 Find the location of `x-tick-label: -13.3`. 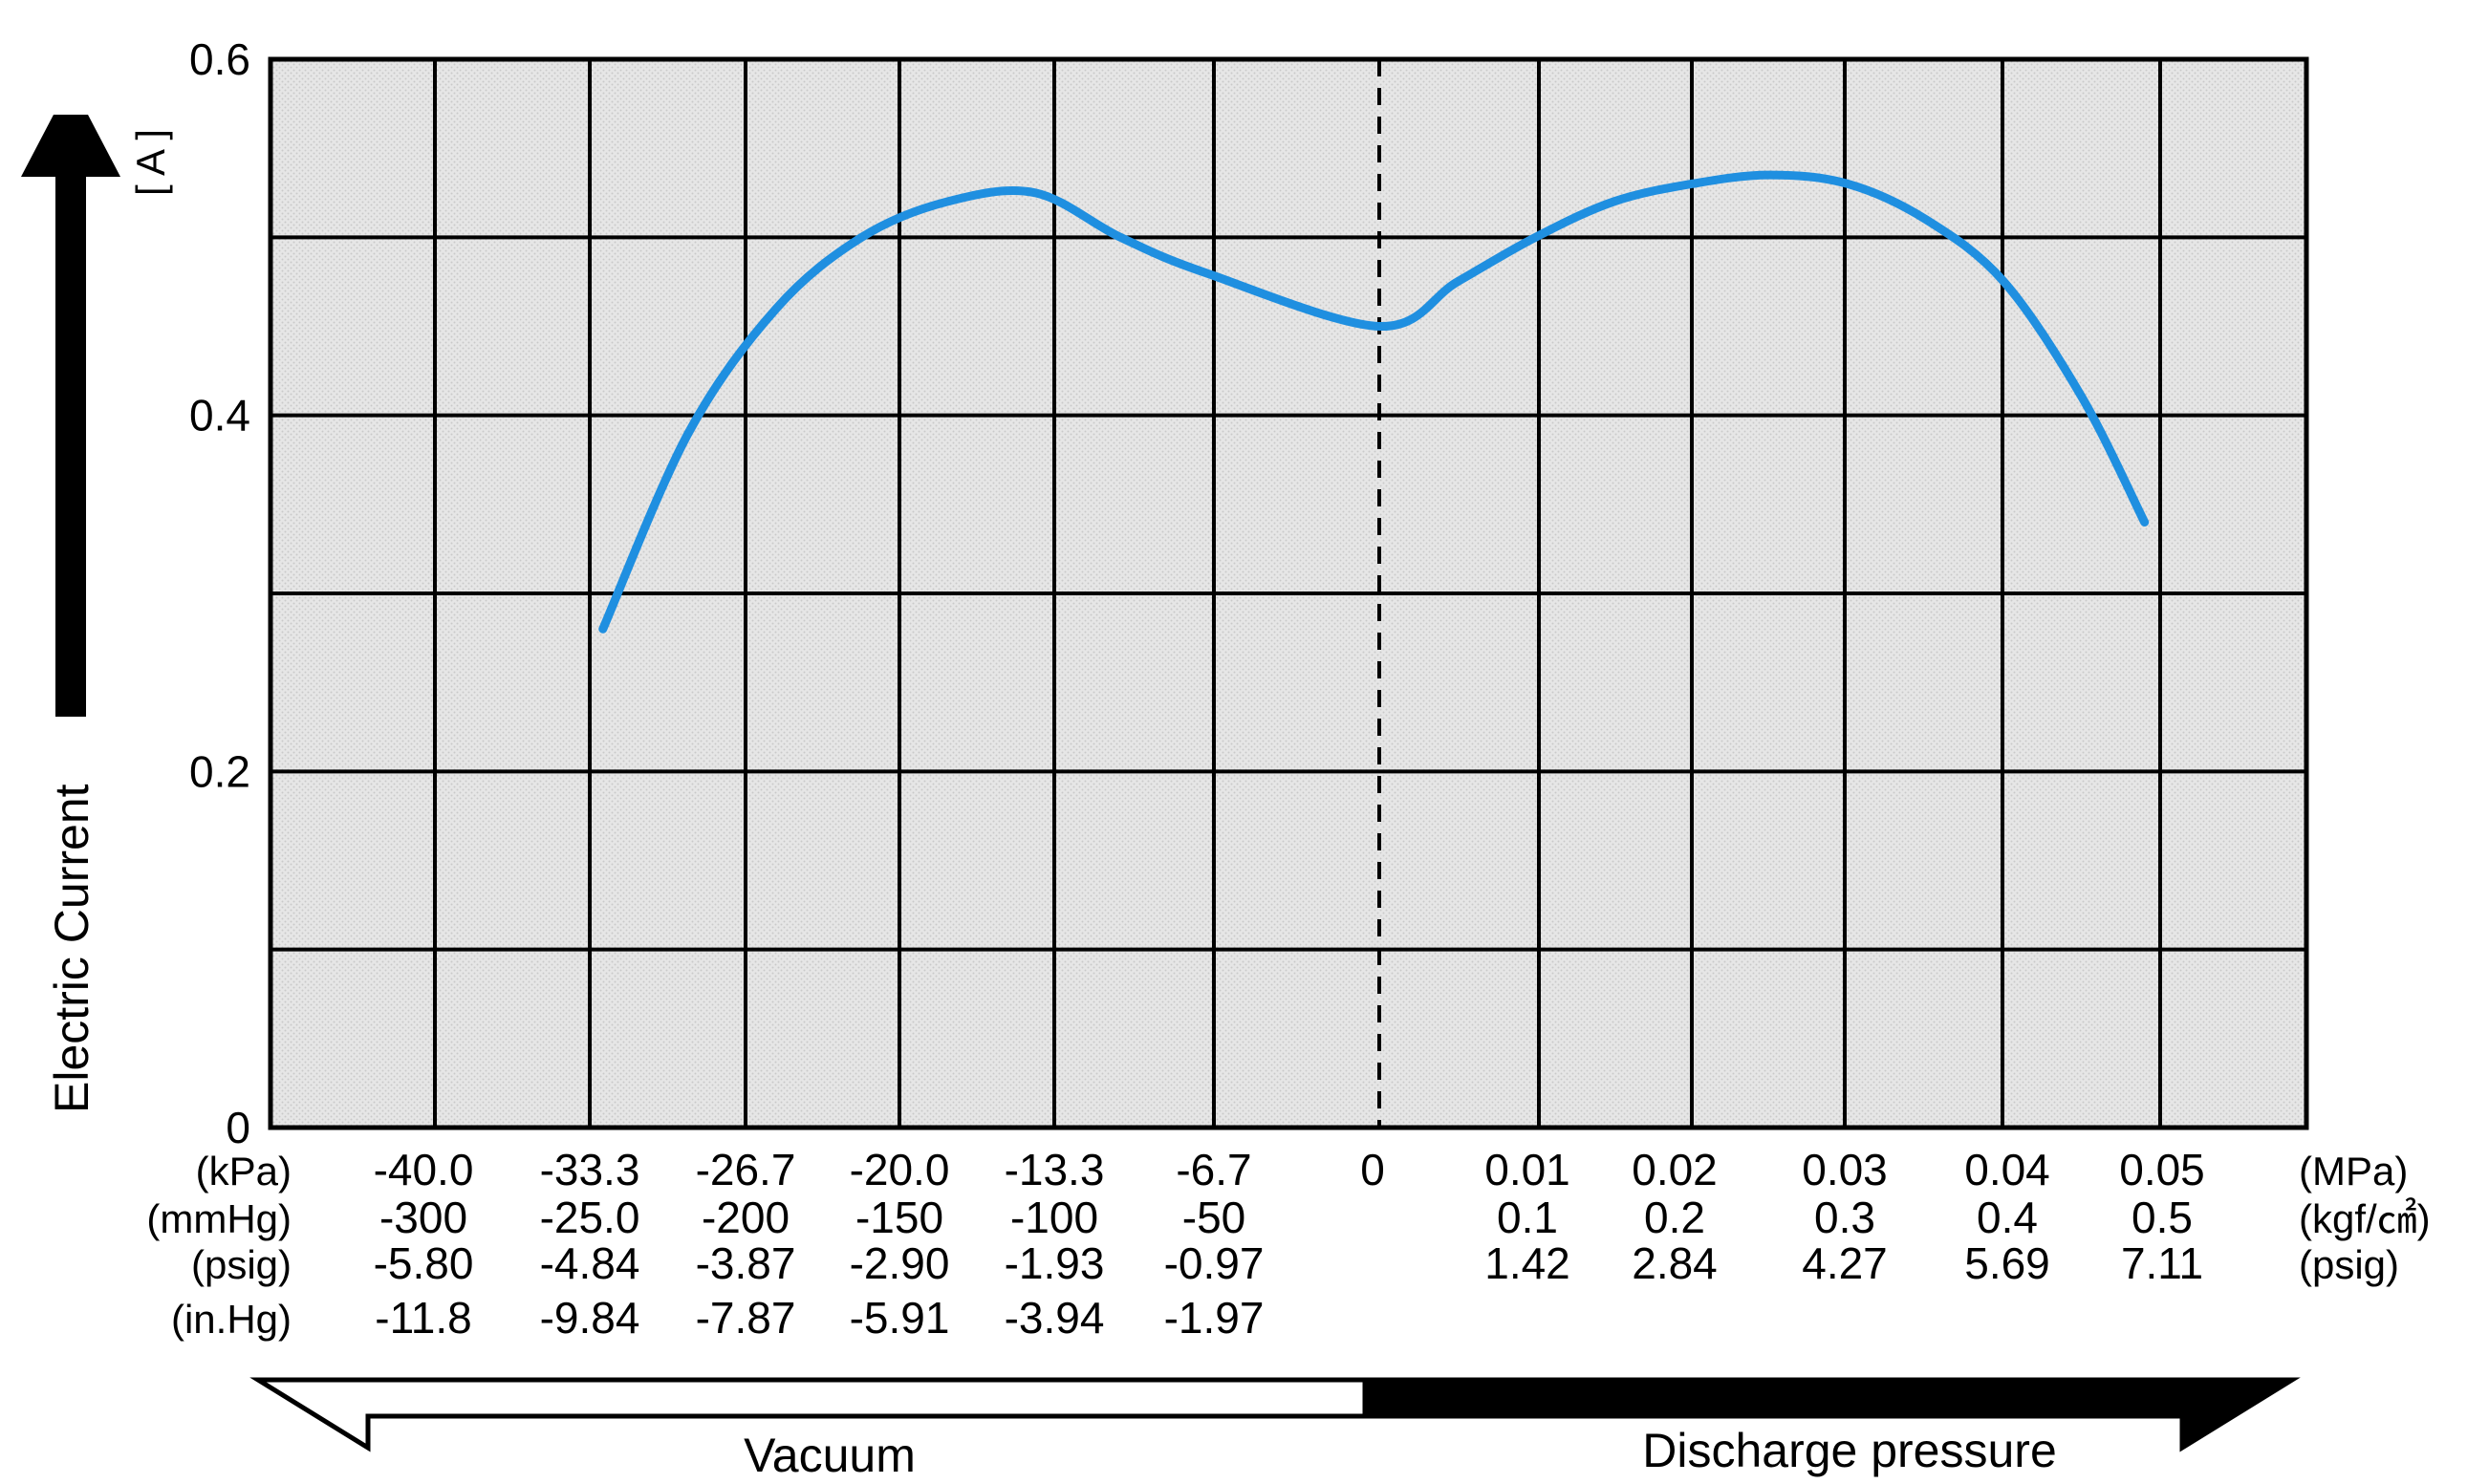

x-tick-label: -13.3 is located at coordinates (1055, 1169).